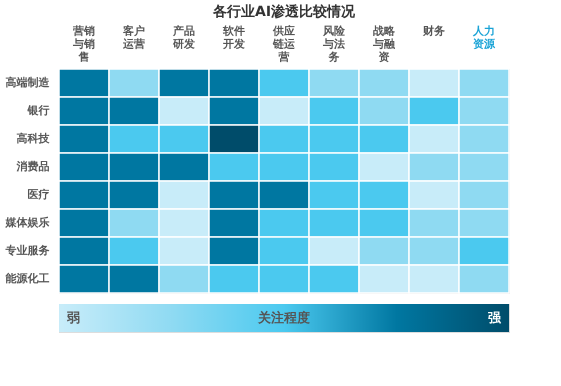  Describe the element at coordinates (433, 31) in the screenshot. I see `x-tick-label: 财务` at that location.